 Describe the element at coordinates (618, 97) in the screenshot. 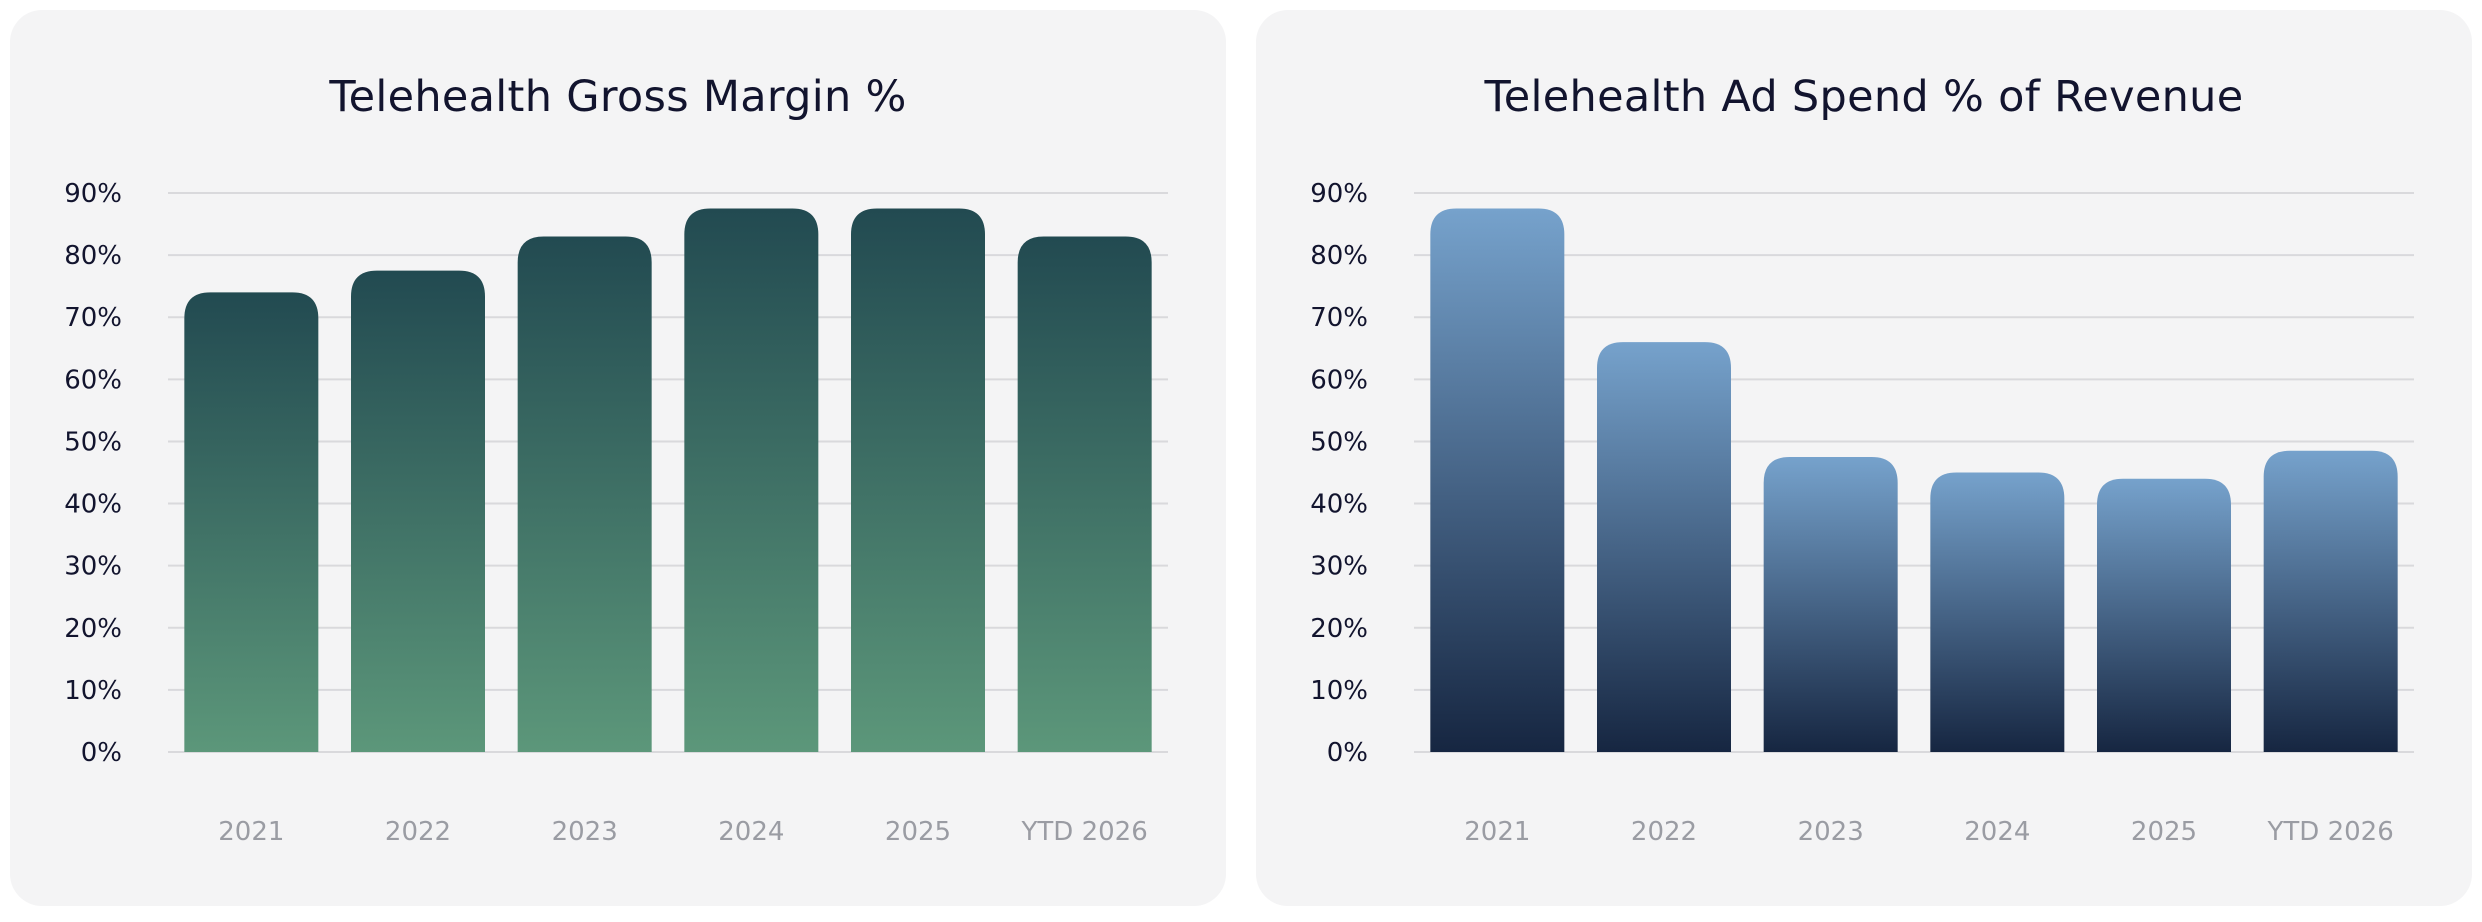

I see `chart-title: Telehealth Gross Margin %` at that location.